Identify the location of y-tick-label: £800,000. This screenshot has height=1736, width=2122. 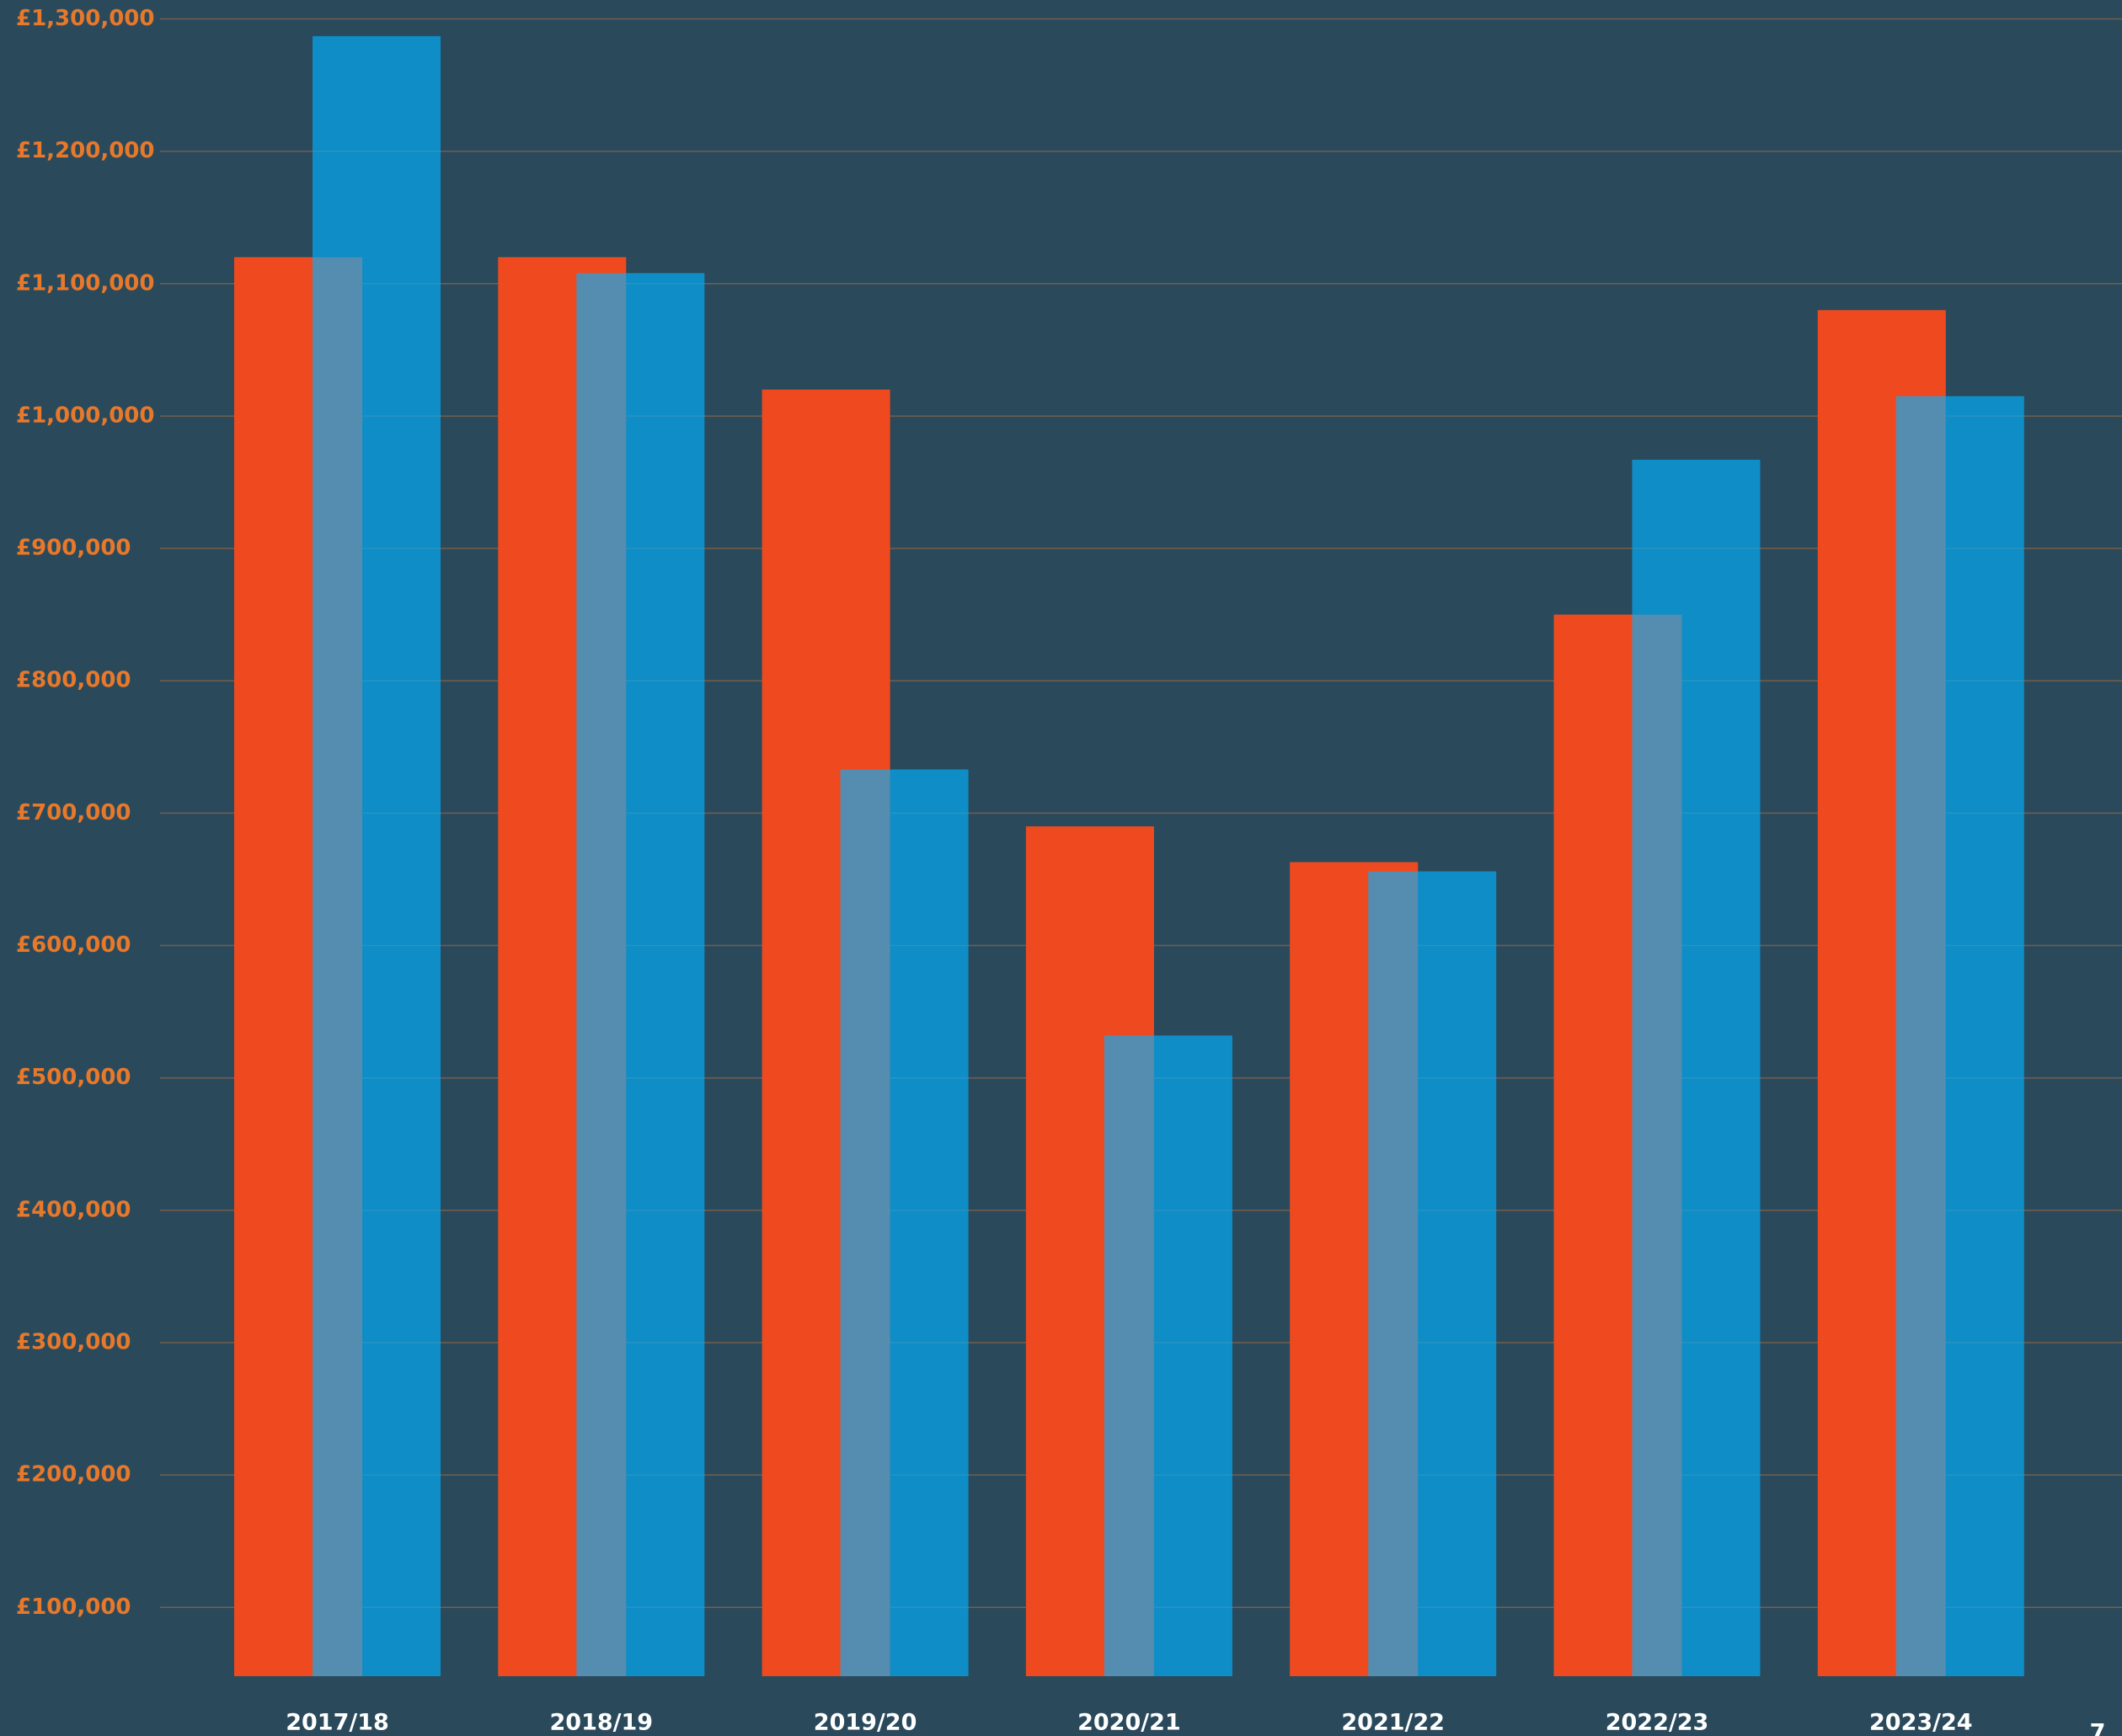
(73, 680).